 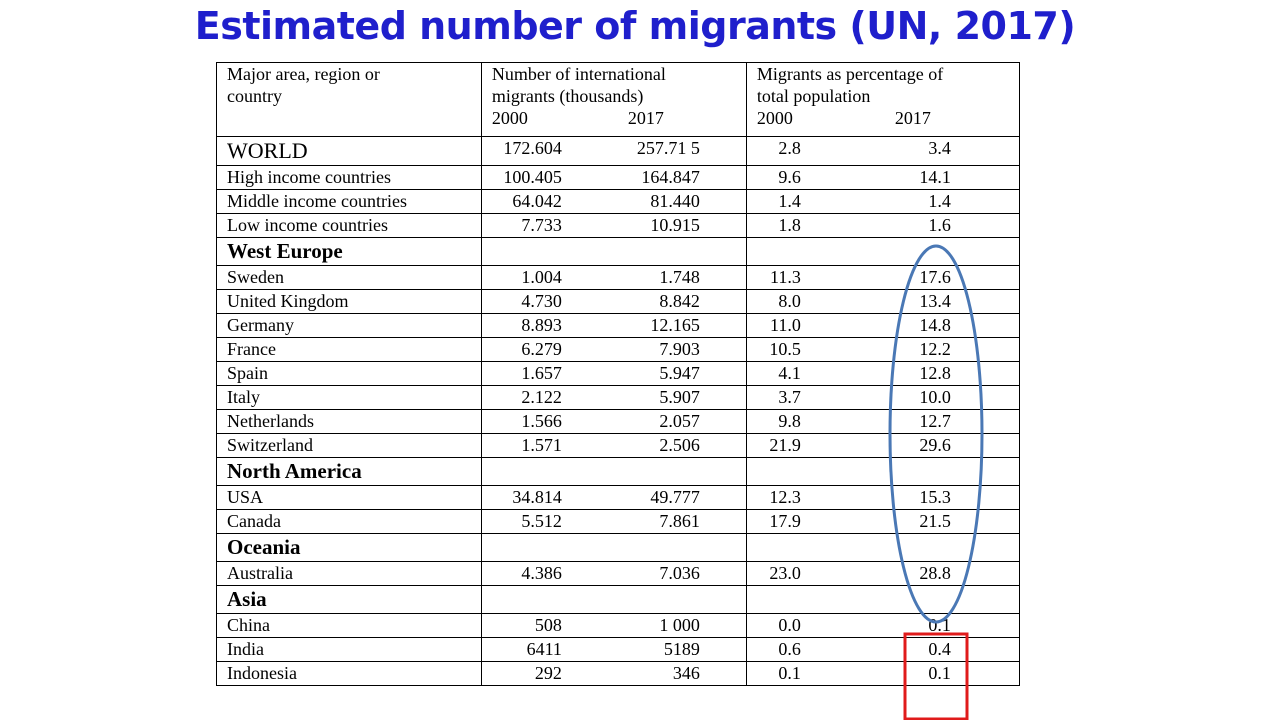 I want to click on percentage-2017: 15.3, so click(x=935, y=497).